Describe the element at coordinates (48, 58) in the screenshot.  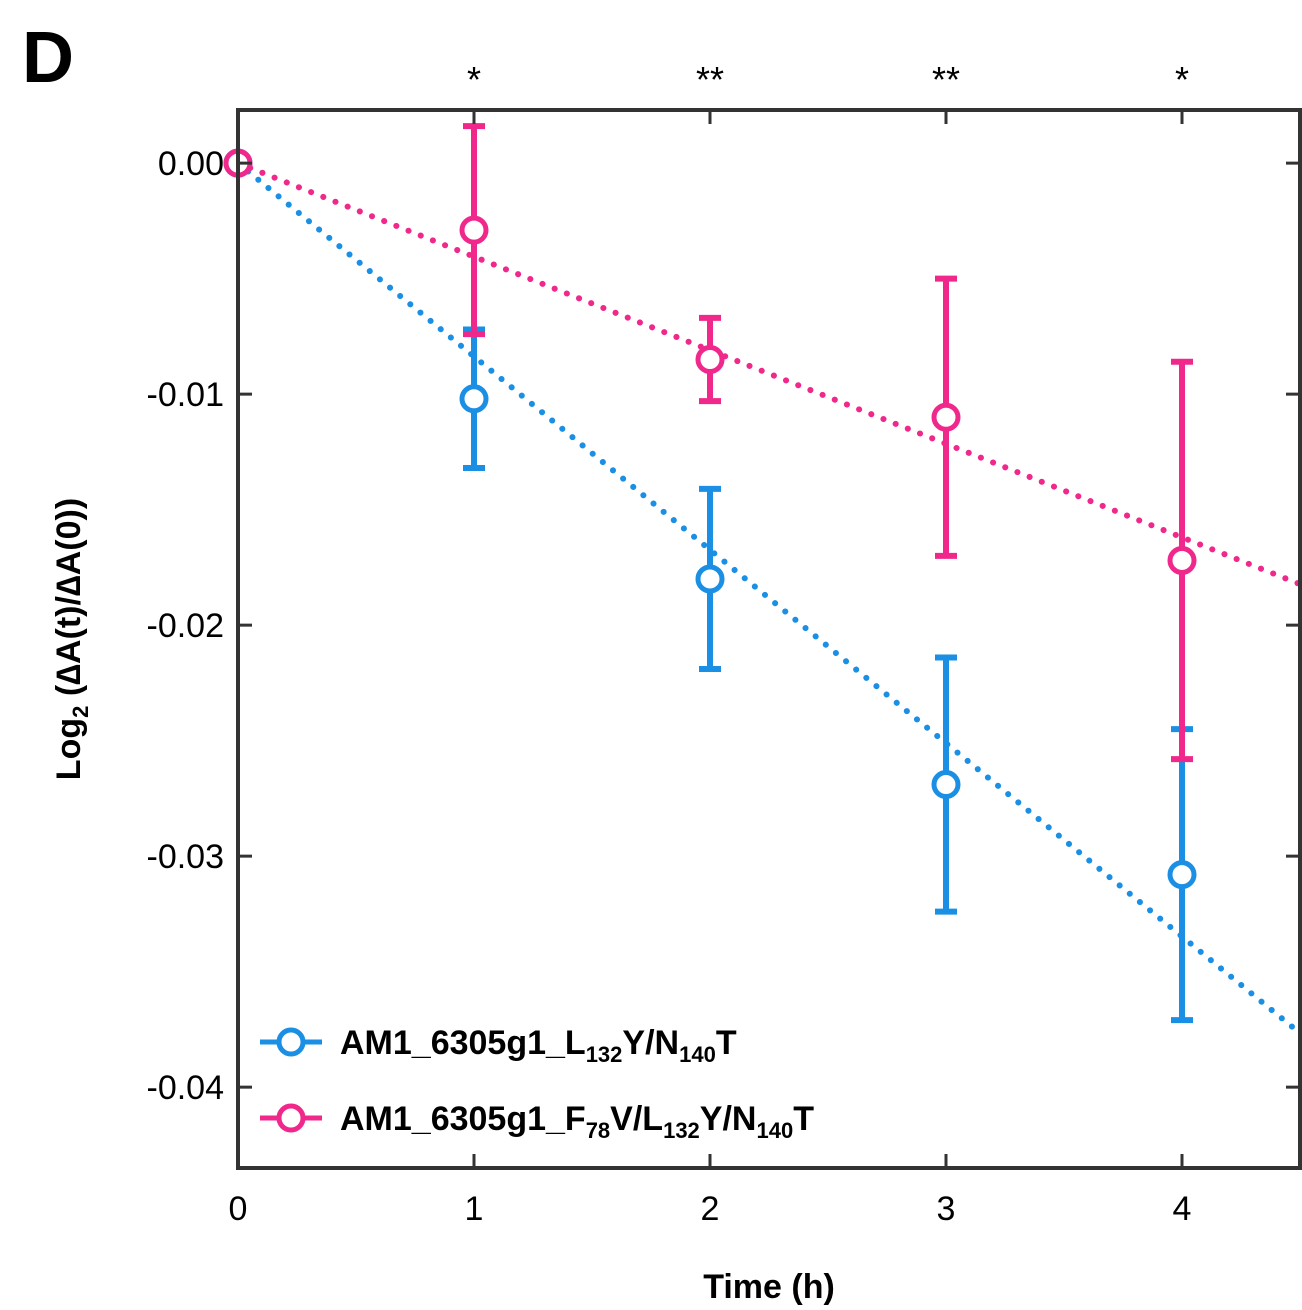
I see `panel-label: D` at that location.